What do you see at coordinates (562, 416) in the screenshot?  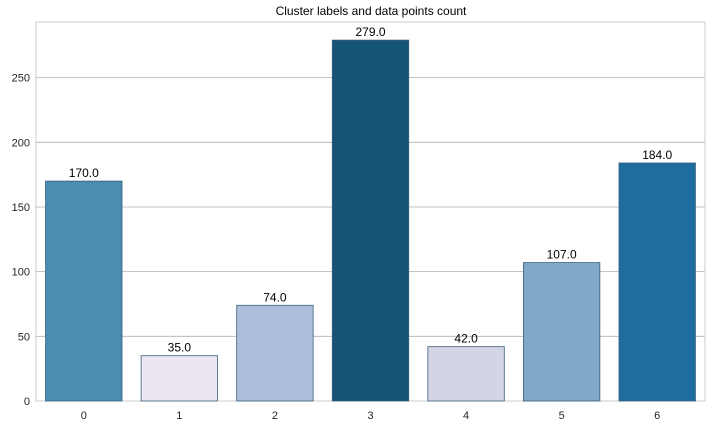 I see `x-tick-label: 5` at bounding box center [562, 416].